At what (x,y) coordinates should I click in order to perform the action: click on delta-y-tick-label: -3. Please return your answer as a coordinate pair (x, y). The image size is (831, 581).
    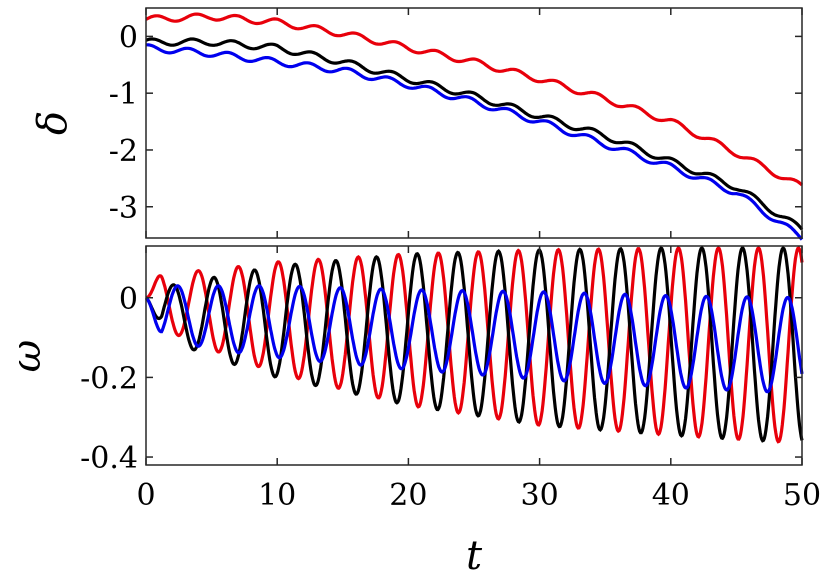
    Looking at the image, I should click on (123, 208).